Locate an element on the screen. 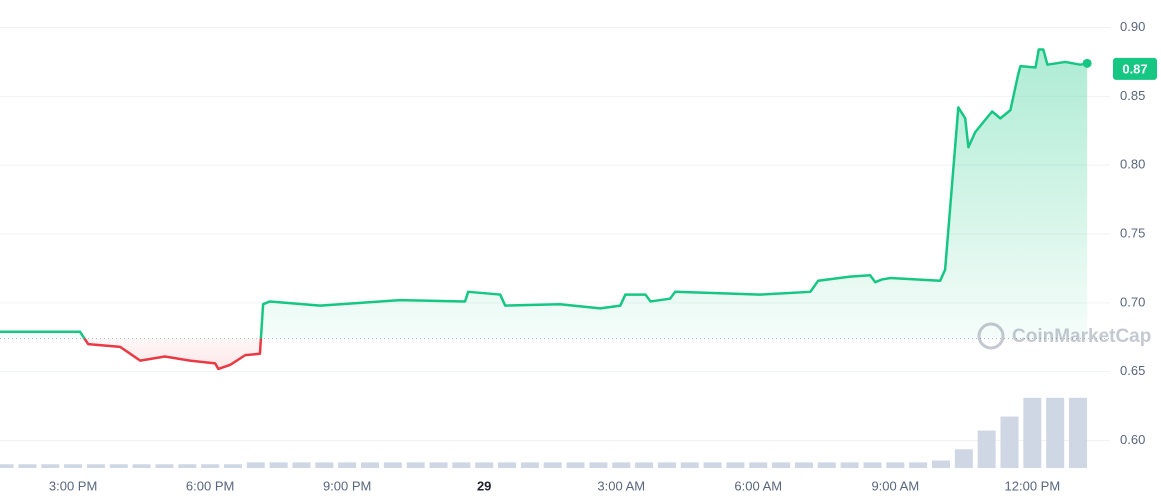  x-tick-label: 12:00 PM is located at coordinates (1033, 485).